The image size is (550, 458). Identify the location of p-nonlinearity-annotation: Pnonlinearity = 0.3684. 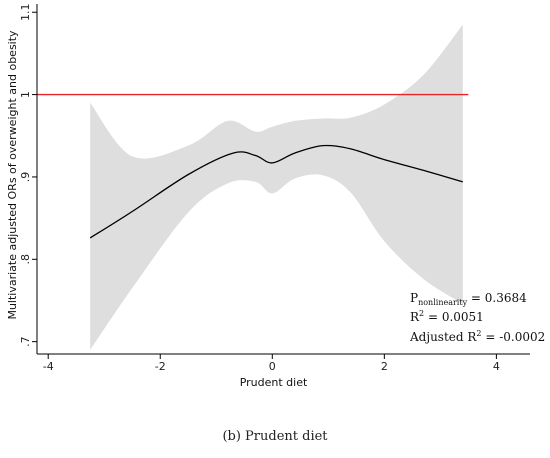
(468, 299).